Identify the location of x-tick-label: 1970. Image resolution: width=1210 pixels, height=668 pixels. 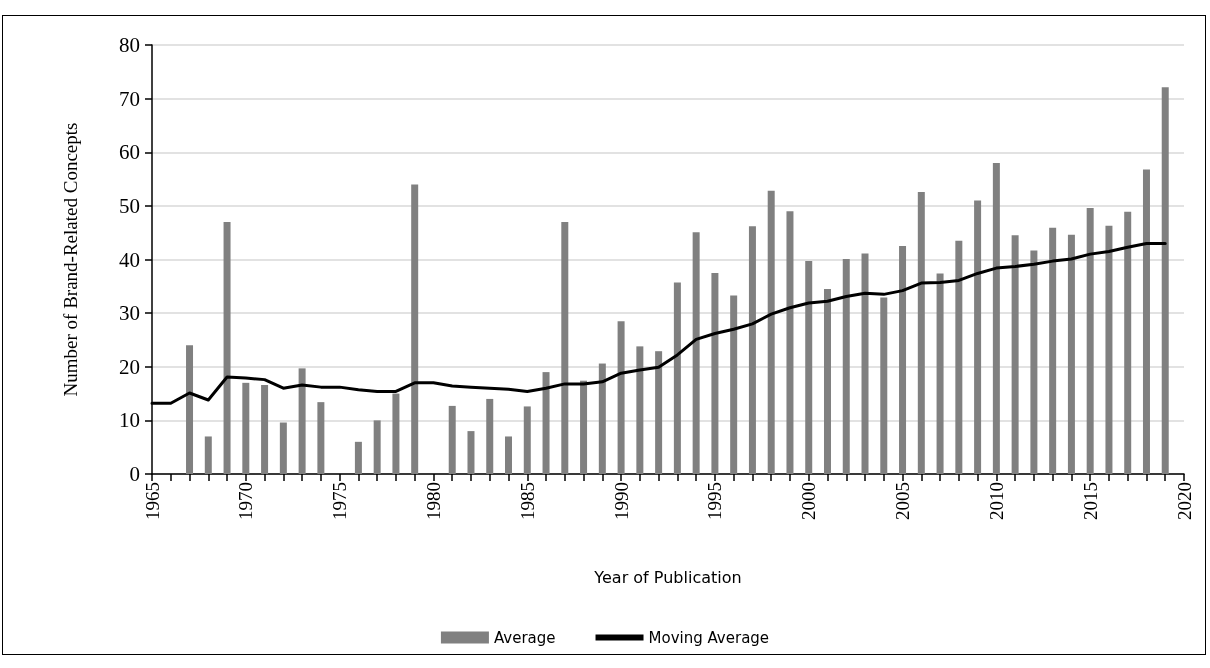
(246, 501).